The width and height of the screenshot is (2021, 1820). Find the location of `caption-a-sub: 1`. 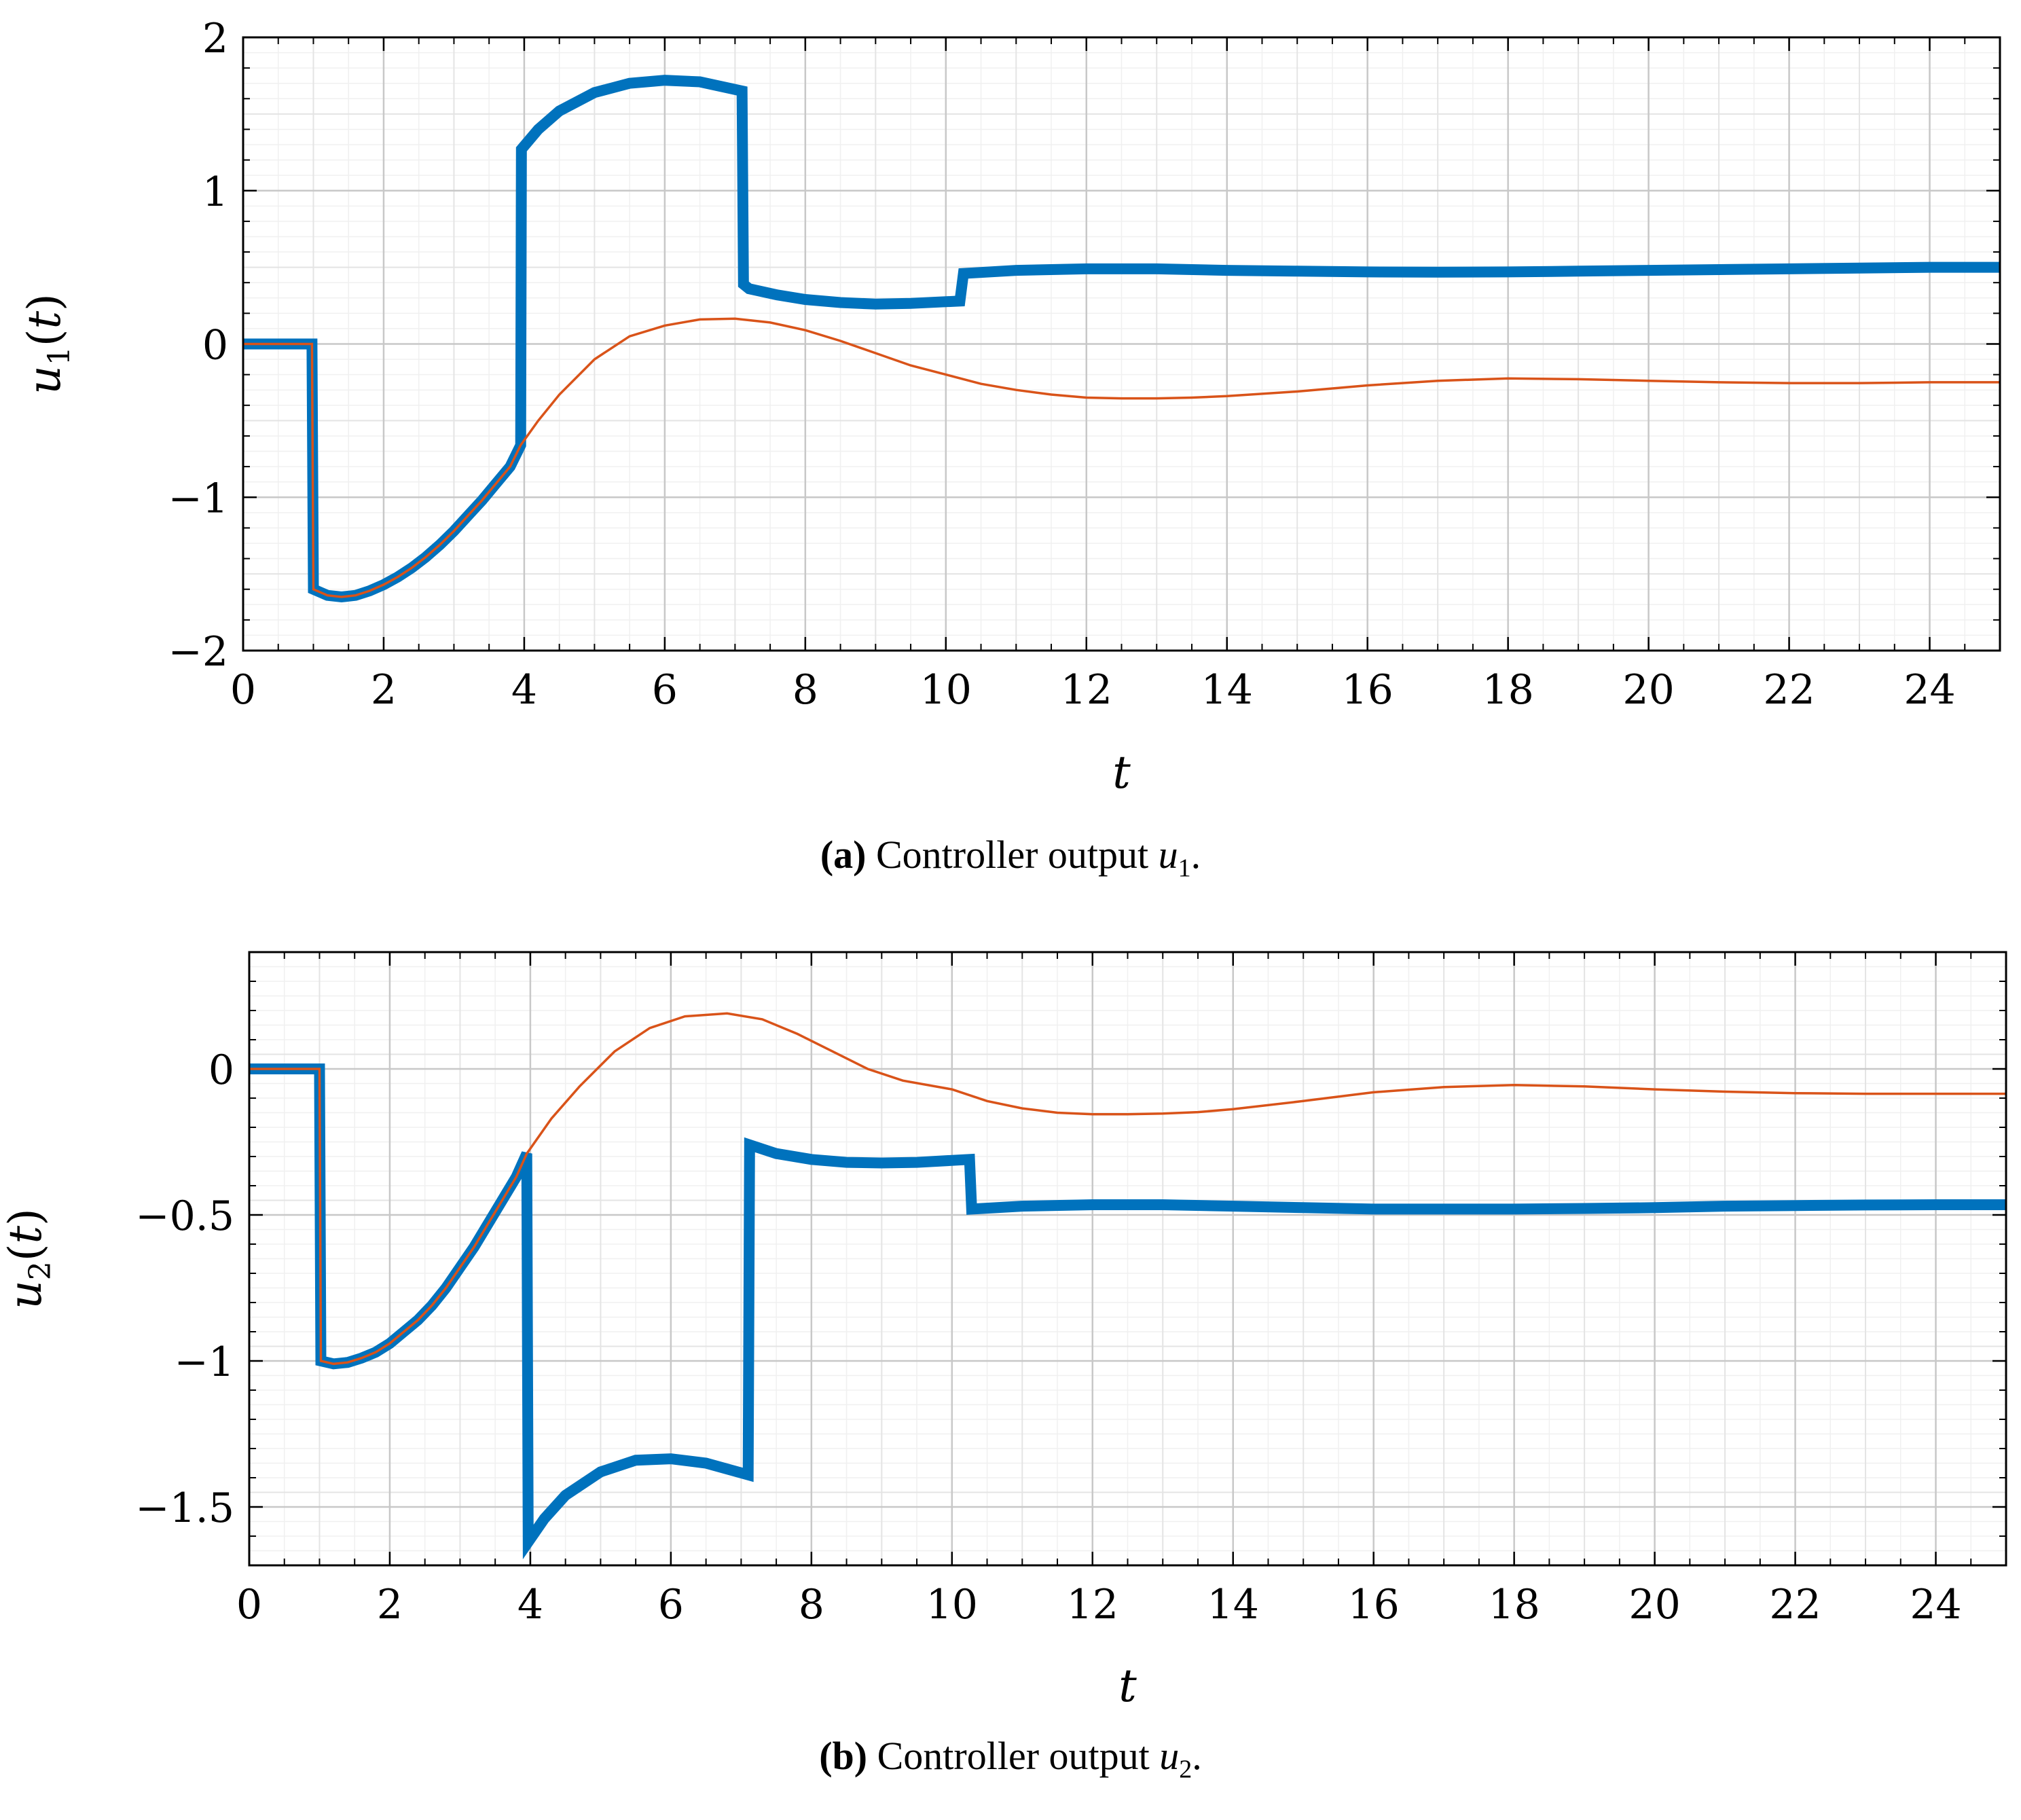

caption-a-sub: 1 is located at coordinates (1184, 868).